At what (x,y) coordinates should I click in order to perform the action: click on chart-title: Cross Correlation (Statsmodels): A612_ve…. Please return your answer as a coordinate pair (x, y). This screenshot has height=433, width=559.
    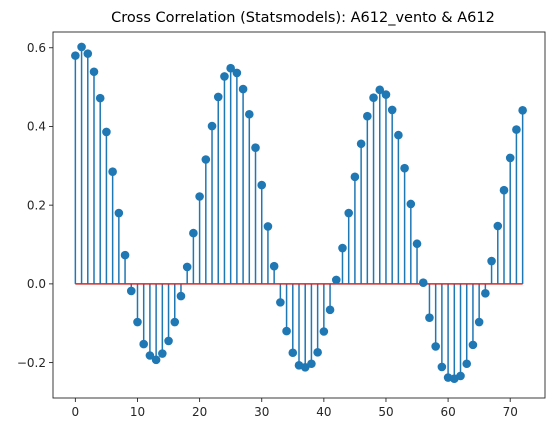
    Looking at the image, I should click on (303, 18).